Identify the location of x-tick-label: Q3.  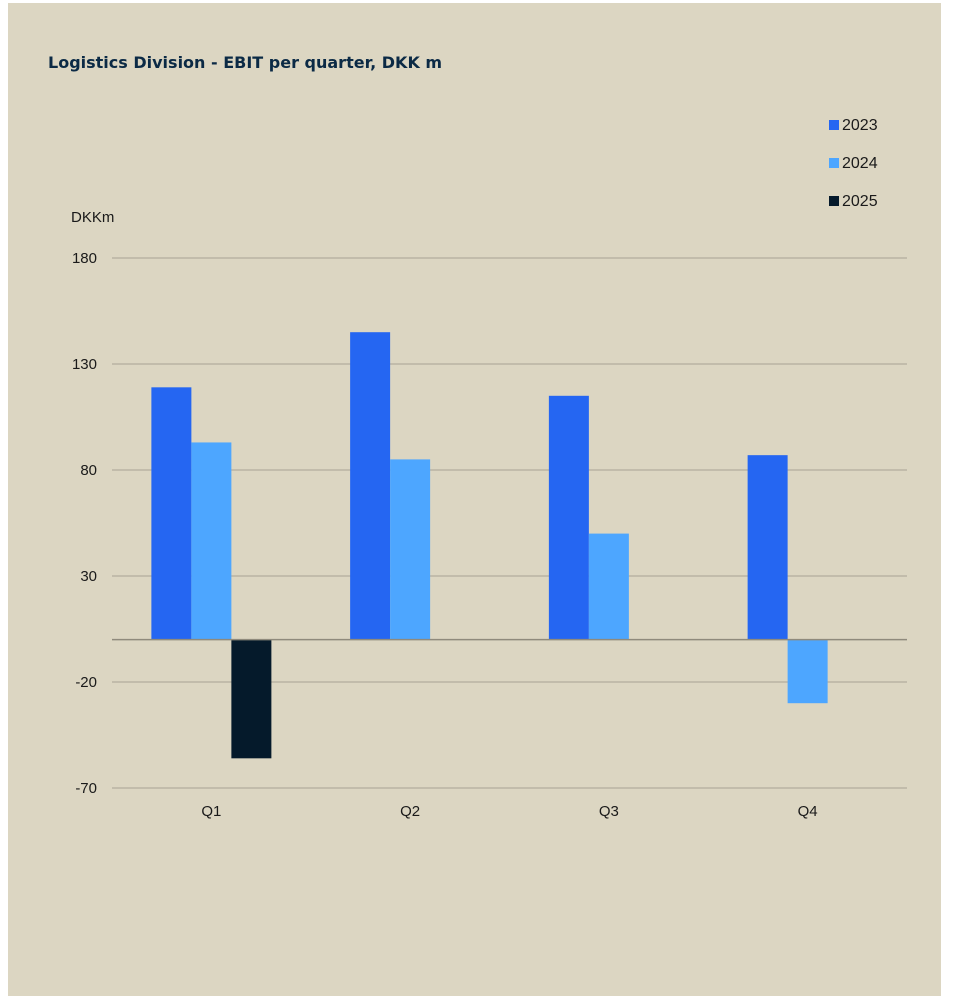
(609, 811).